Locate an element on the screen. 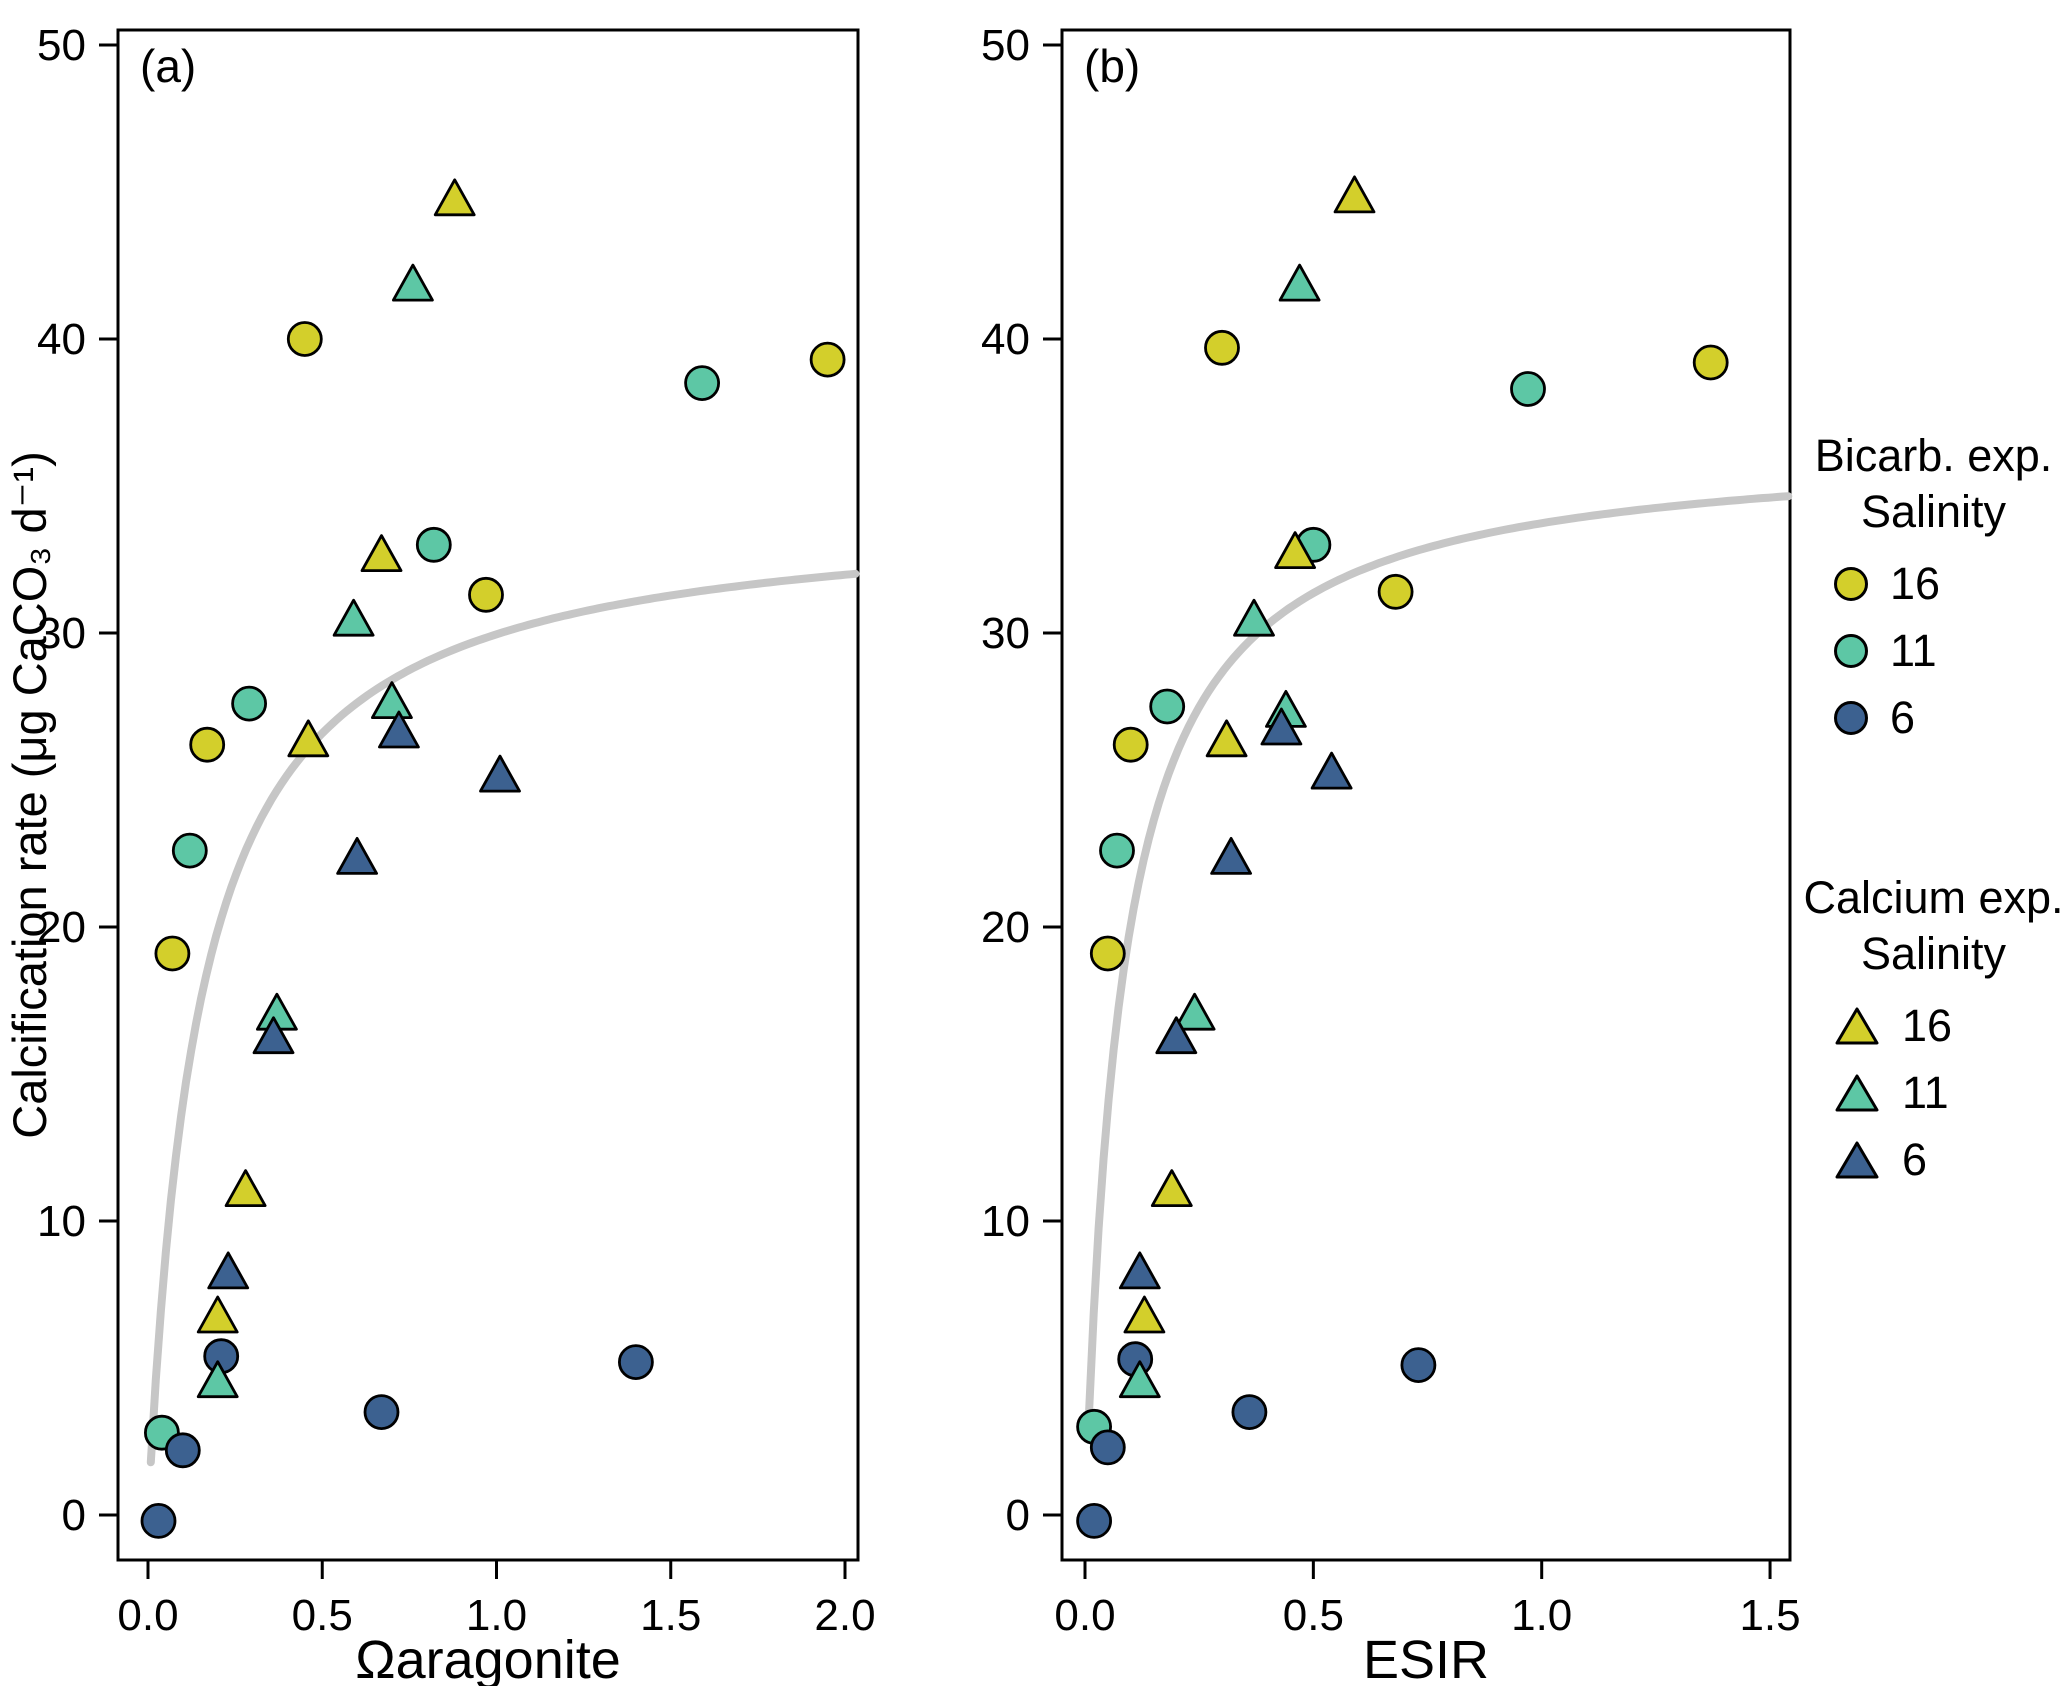 This screenshot has height=1686, width=2067. legend-group-calcium: Calcium exp. Salinity 16 11 6 is located at coordinates (1933, 1032).